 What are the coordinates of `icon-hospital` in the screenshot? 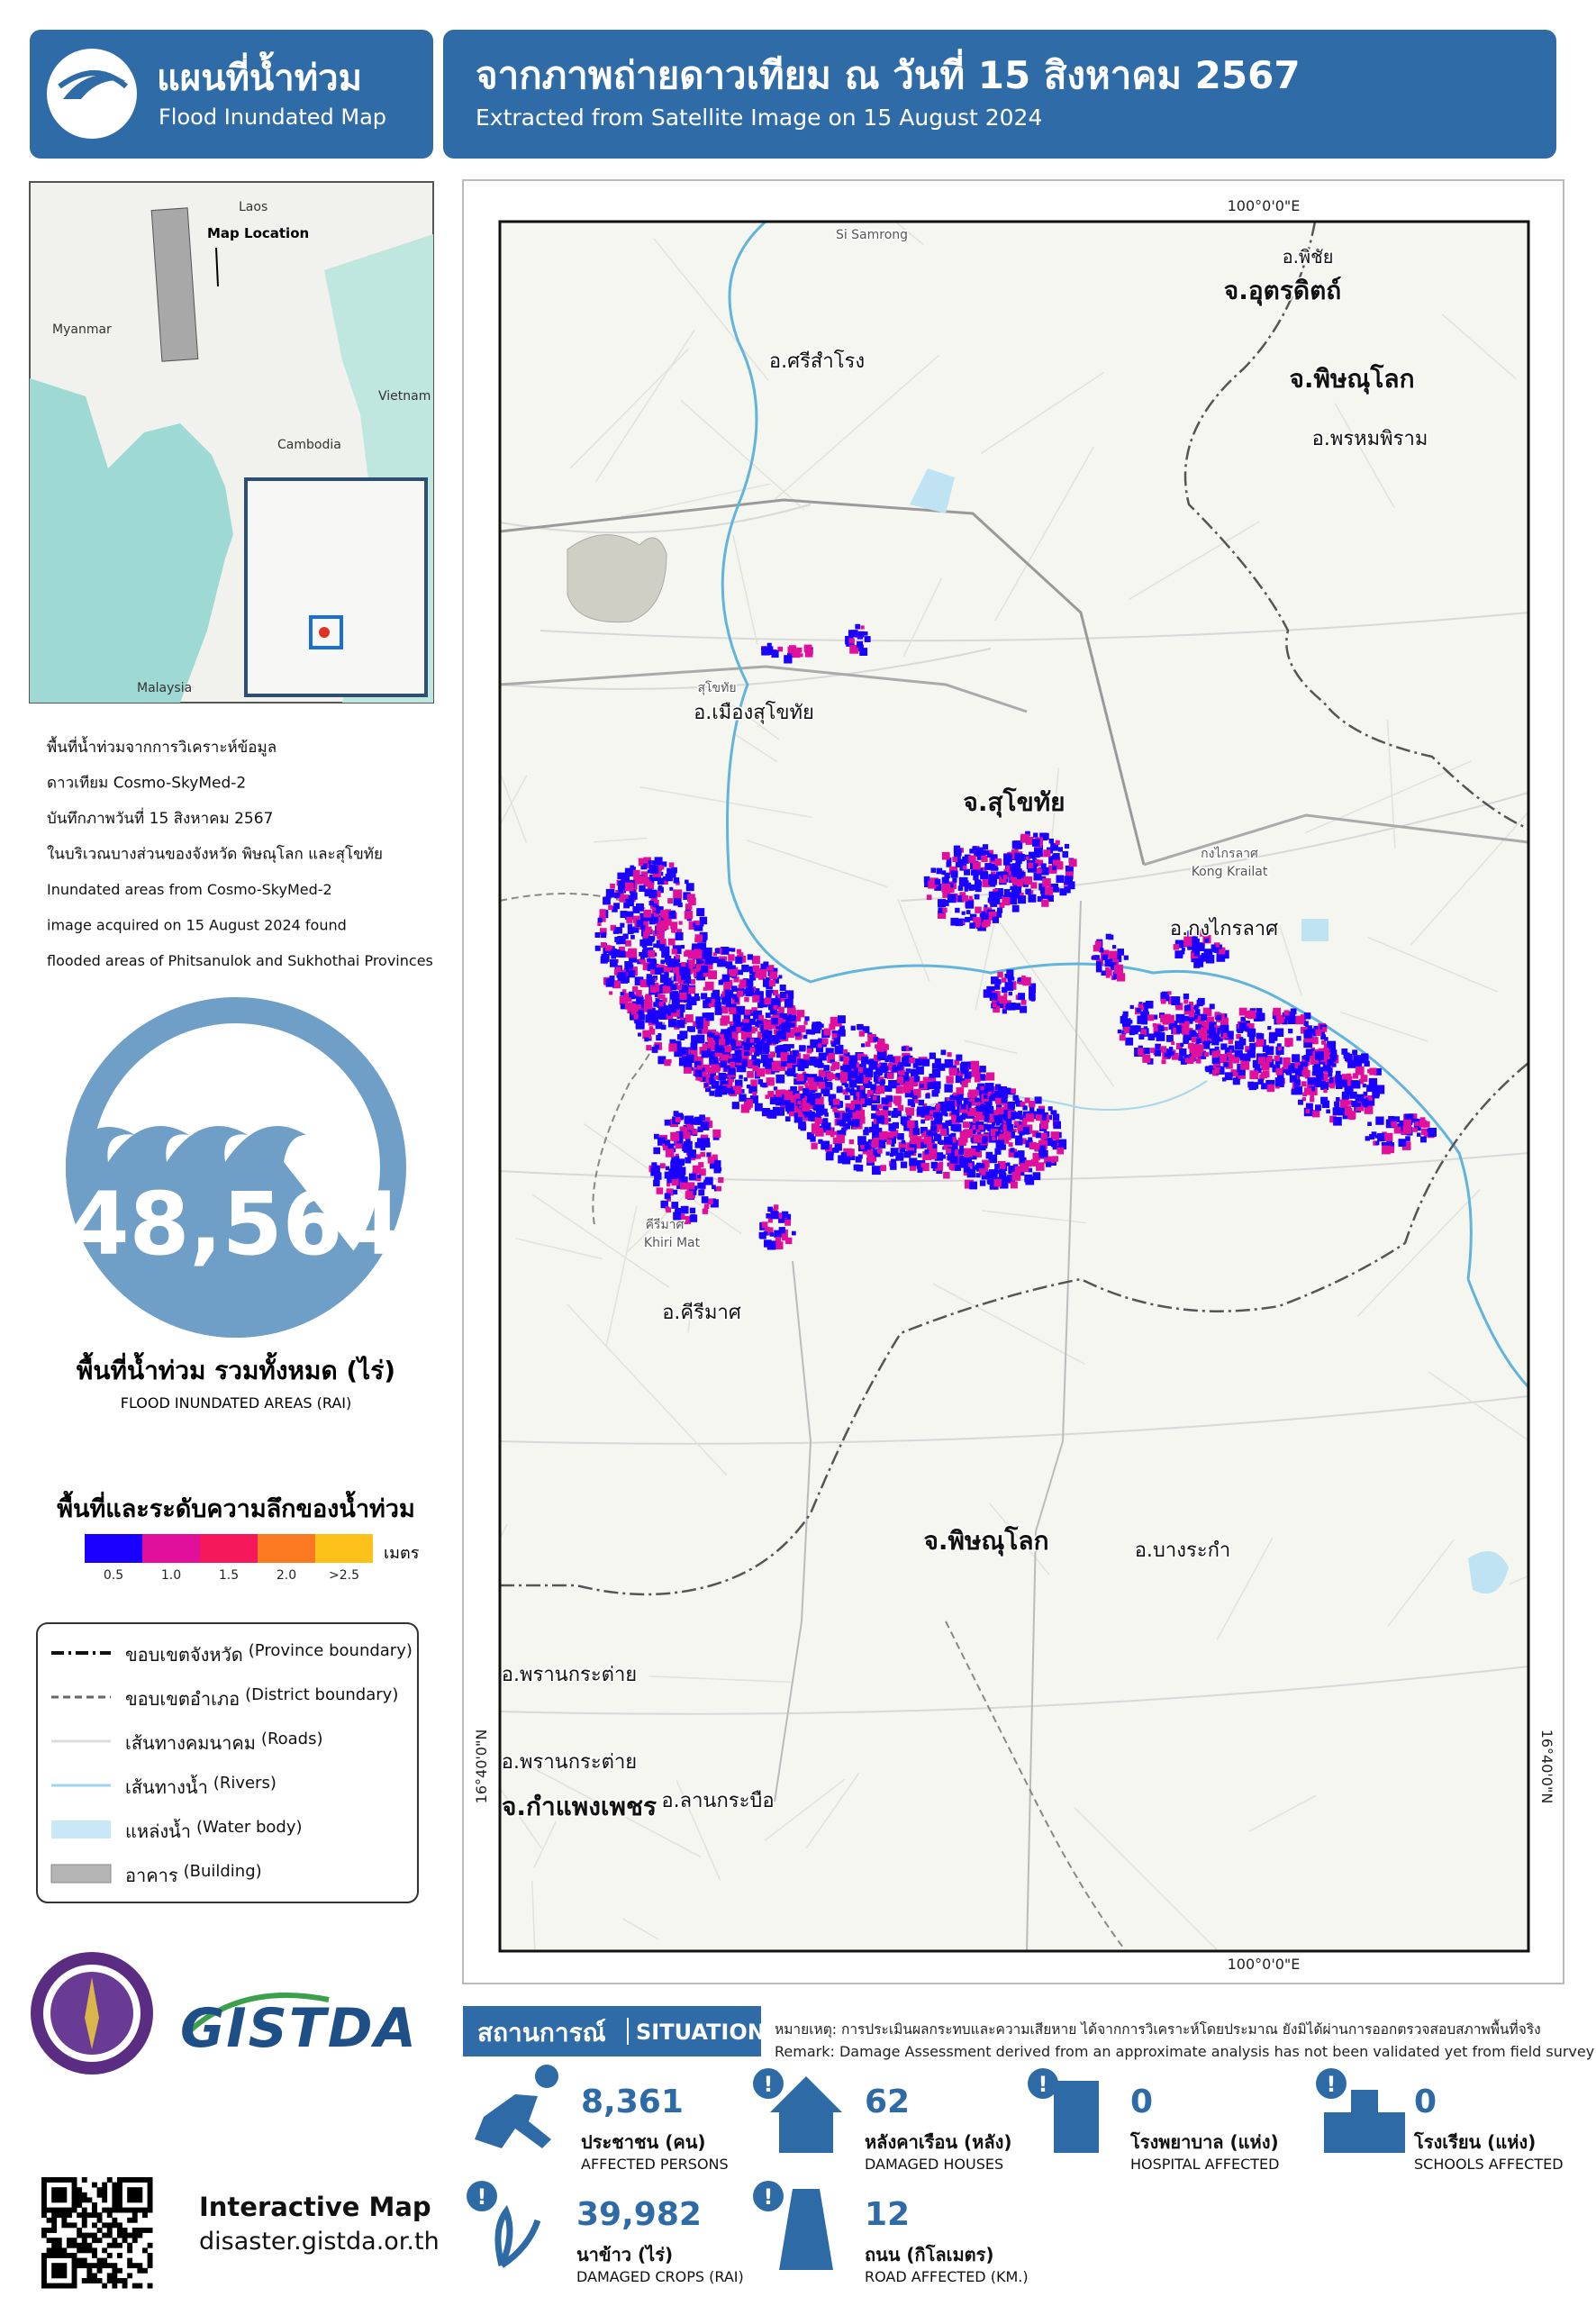 It's located at (1077, 2117).